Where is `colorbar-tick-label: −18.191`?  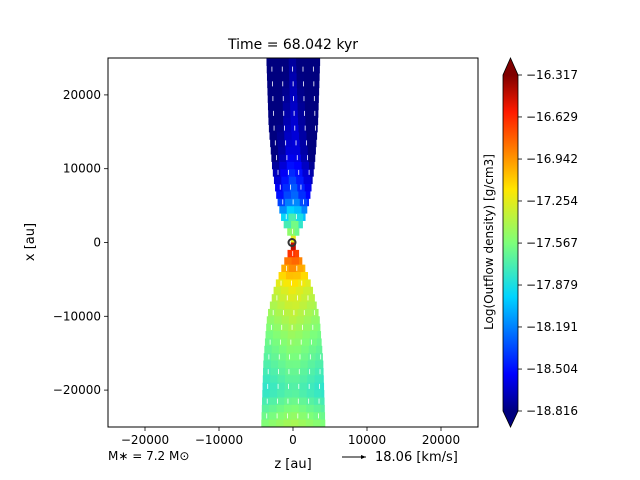
colorbar-tick-label: −18.191 is located at coordinates (552, 327).